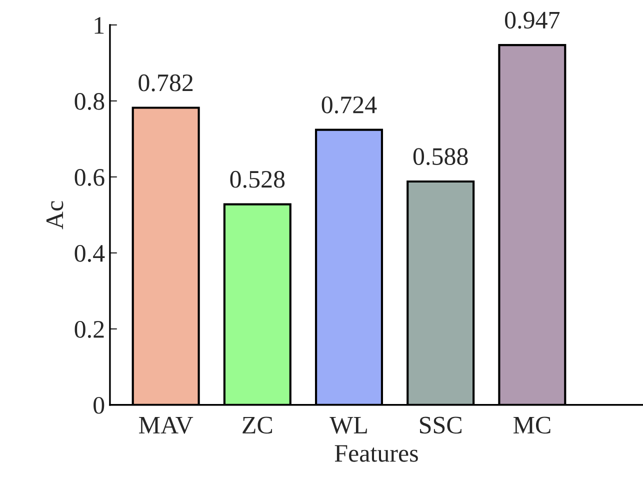  Describe the element at coordinates (257, 425) in the screenshot. I see `x-tick-label: ZC` at that location.